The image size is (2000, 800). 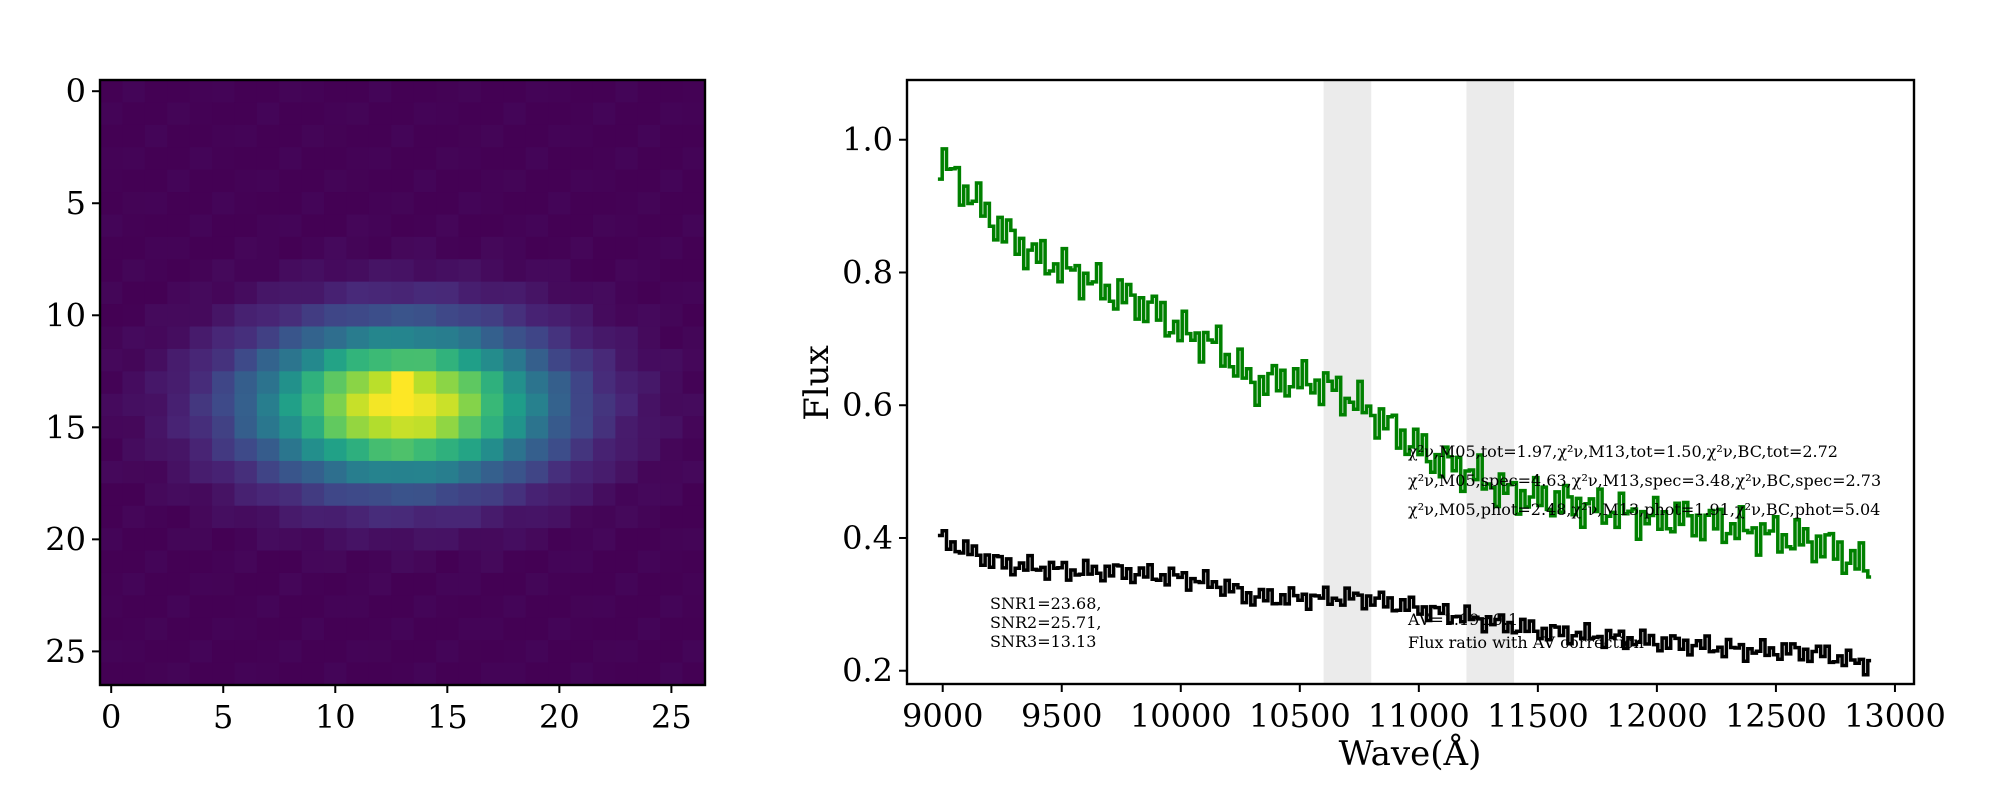 What do you see at coordinates (942, 716) in the screenshot?
I see `x-tick-label: 9000` at bounding box center [942, 716].